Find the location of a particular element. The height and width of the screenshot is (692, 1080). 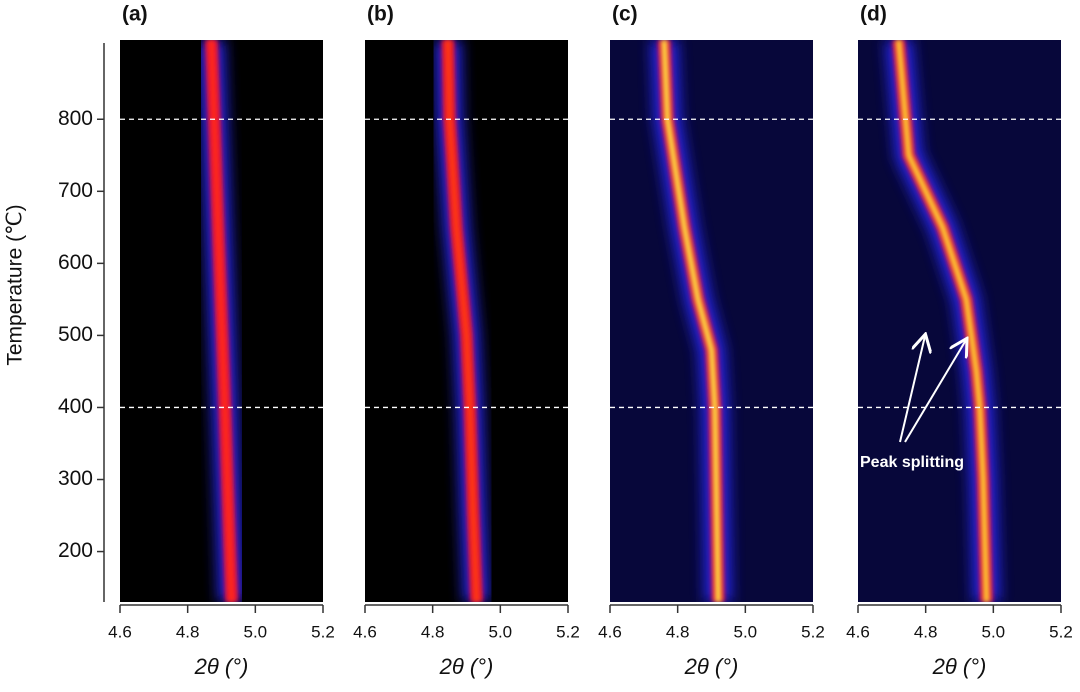

y-tick-label: 600 is located at coordinates (75, 262).